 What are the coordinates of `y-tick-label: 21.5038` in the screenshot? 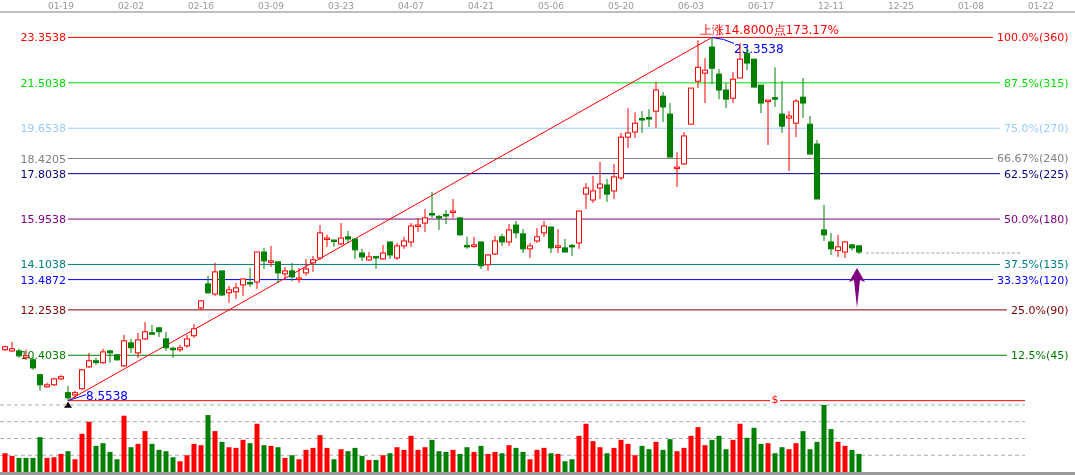 It's located at (43, 83).